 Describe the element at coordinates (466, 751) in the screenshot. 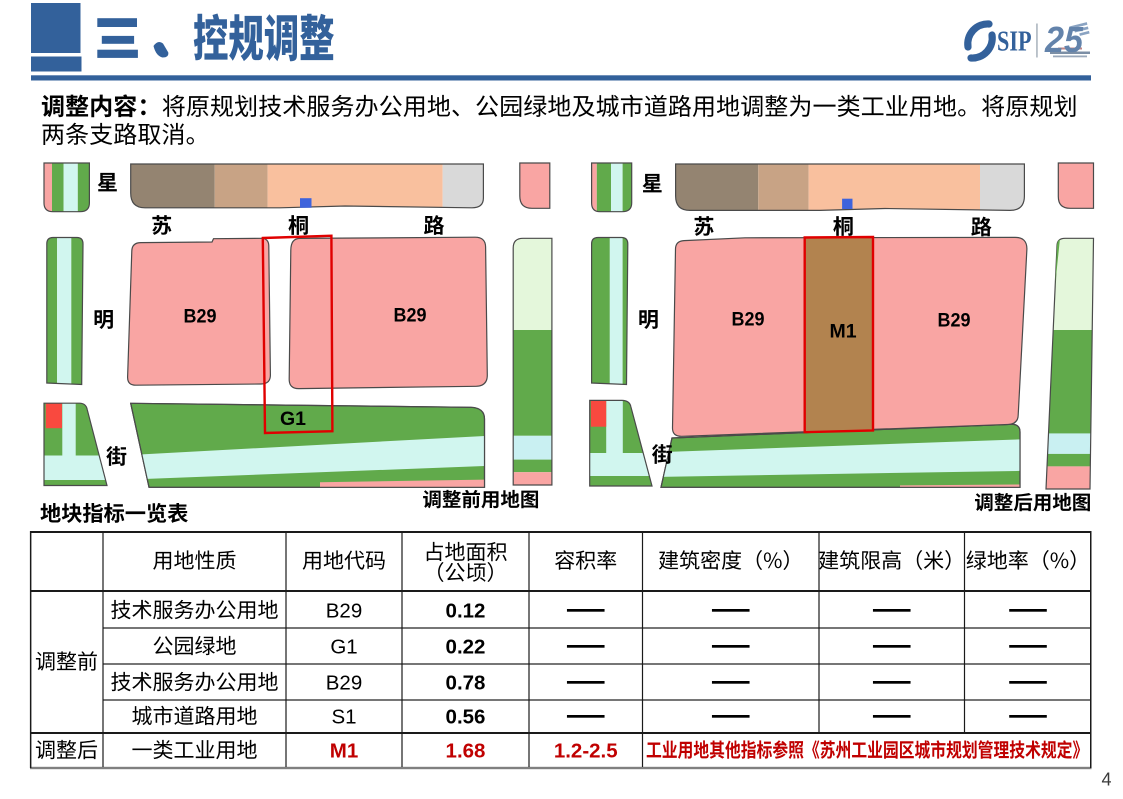

I see `svg-text: 1.68` at that location.